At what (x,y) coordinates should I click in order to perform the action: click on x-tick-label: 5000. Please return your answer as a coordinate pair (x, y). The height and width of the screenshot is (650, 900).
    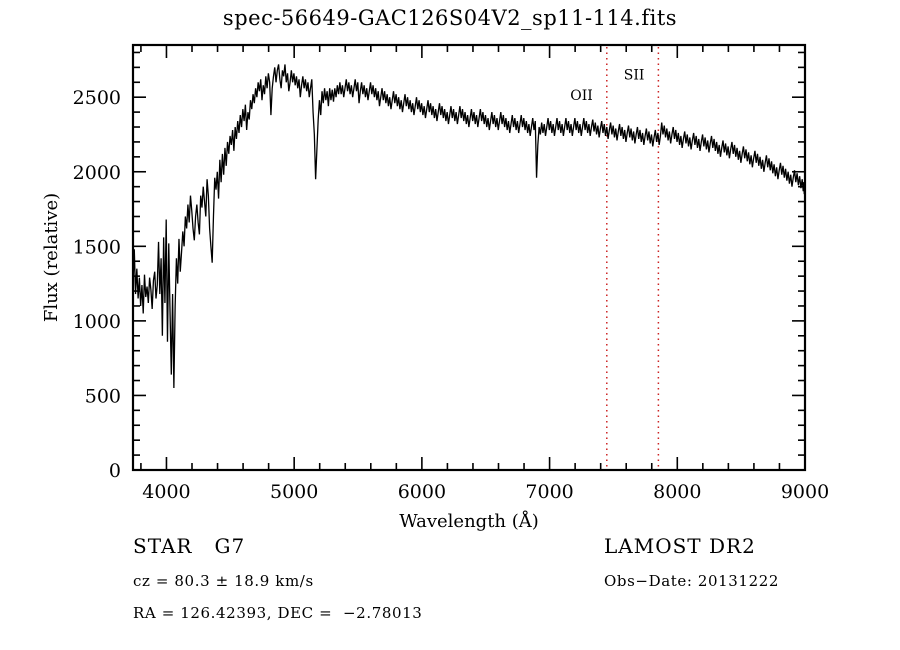
    Looking at the image, I should click on (294, 492).